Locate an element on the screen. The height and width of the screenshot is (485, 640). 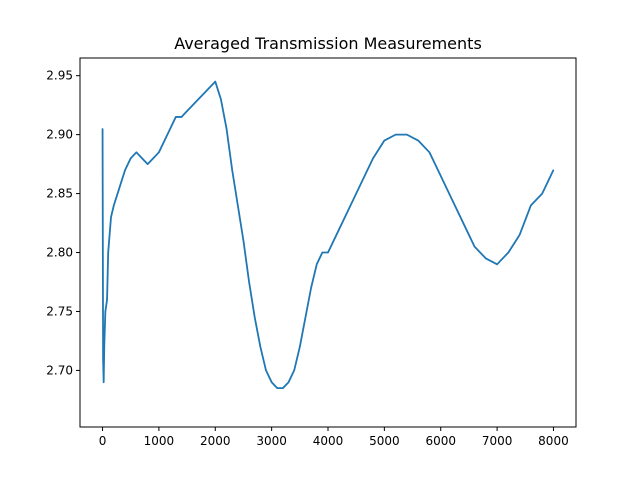
x-tick-label: 5000 is located at coordinates (384, 441).